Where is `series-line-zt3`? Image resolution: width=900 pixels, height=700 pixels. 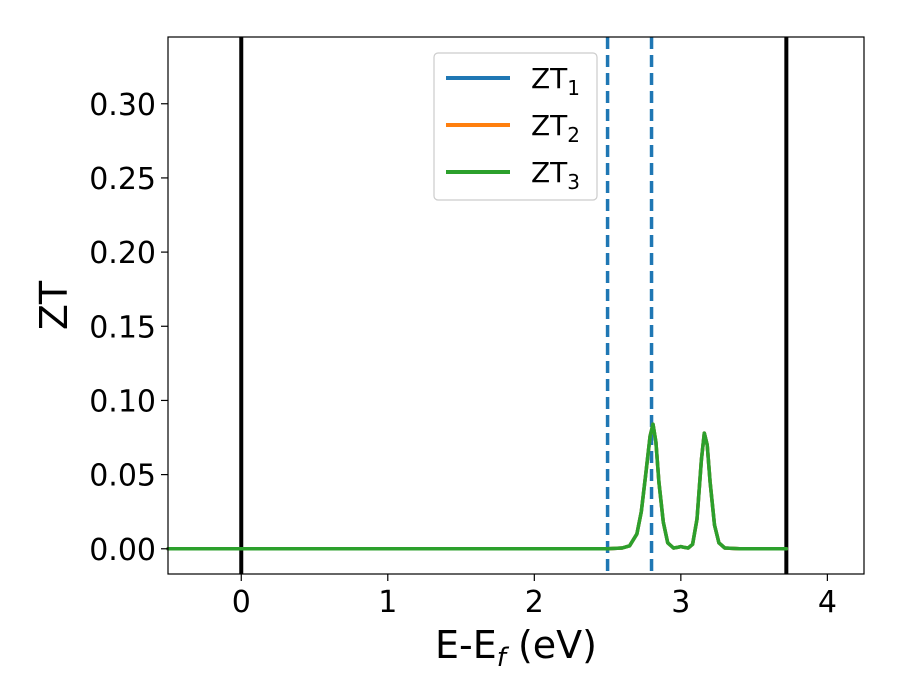 series-line-zt3 is located at coordinates (477, 486).